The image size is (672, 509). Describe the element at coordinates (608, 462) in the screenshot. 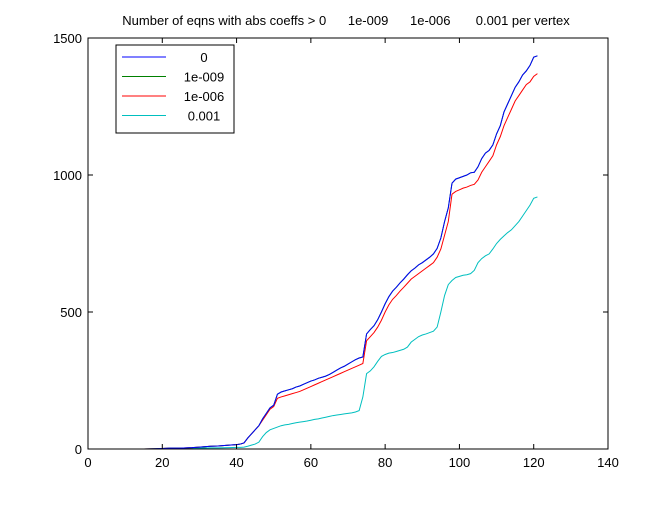

I see `x-tick-label: 140` at that location.